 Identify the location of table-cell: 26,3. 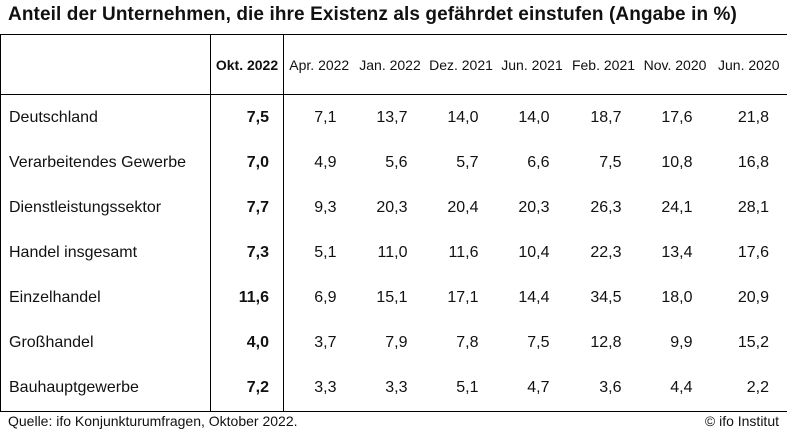
(606, 207).